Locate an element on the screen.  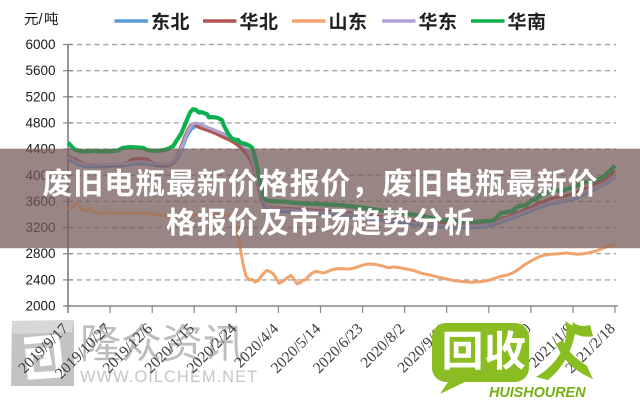
svg-text: 6000 is located at coordinates (40, 44).